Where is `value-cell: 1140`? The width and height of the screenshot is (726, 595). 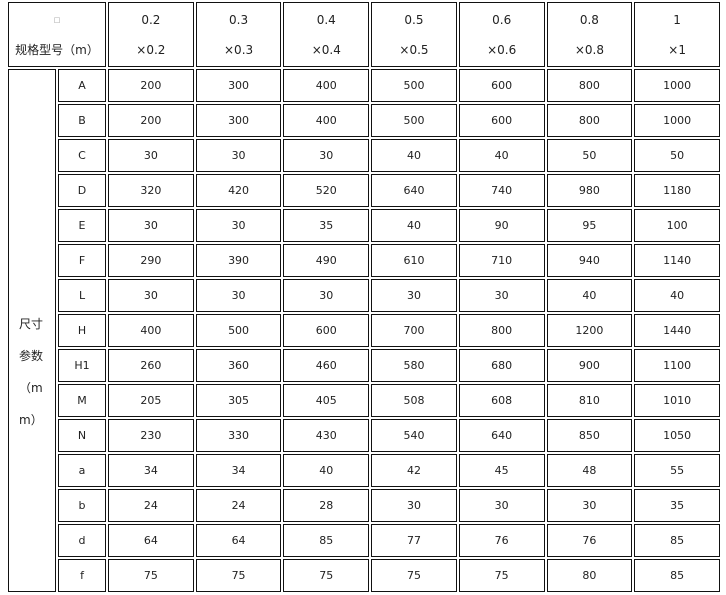
value-cell: 1140 is located at coordinates (677, 260).